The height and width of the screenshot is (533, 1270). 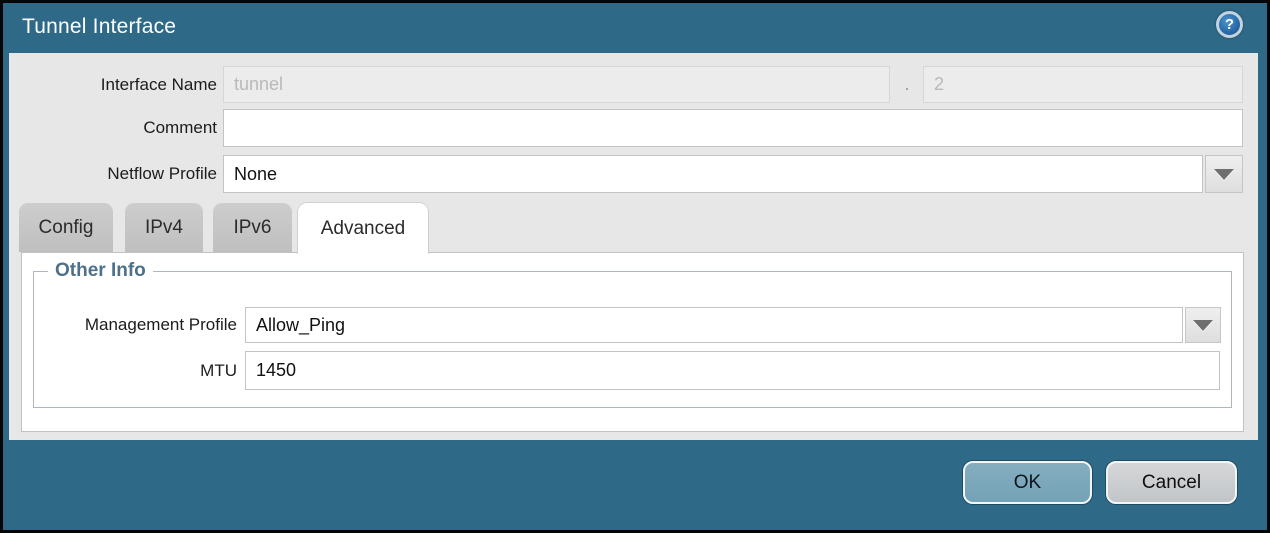 What do you see at coordinates (218, 370) in the screenshot?
I see `mtu-label: MTU` at bounding box center [218, 370].